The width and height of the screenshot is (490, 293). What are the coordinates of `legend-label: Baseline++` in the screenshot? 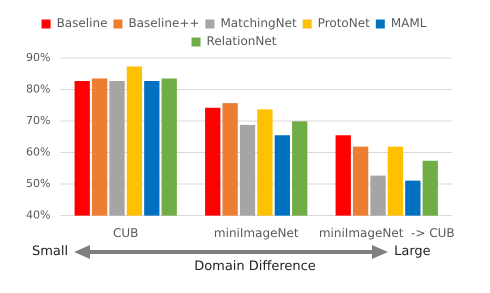 It's located at (164, 23).